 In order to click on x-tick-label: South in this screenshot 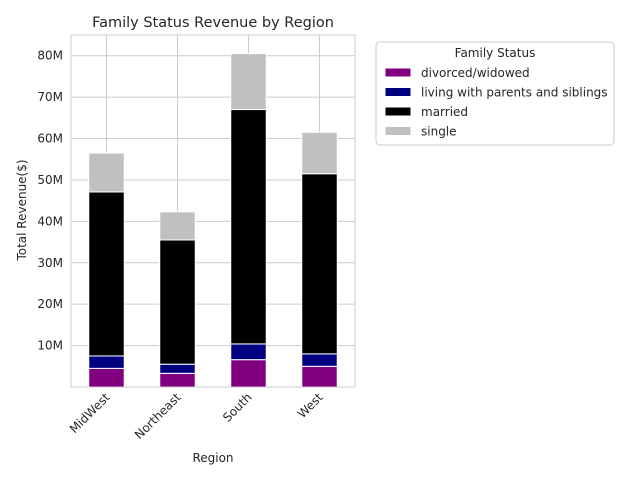, I will do `click(237, 407)`.